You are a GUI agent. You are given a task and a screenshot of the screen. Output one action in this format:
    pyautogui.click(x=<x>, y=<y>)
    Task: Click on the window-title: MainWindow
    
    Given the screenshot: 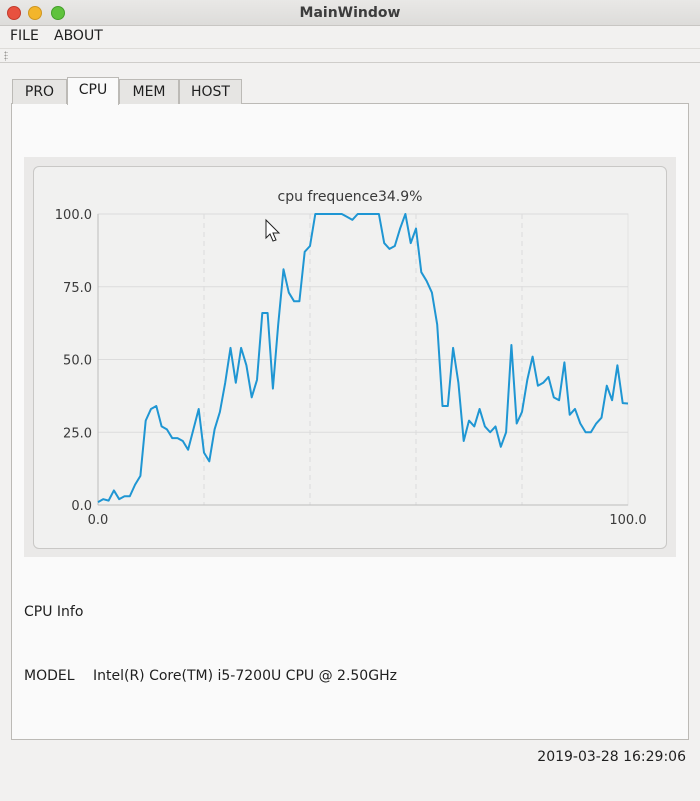 What is the action you would take?
    pyautogui.click(x=350, y=13)
    